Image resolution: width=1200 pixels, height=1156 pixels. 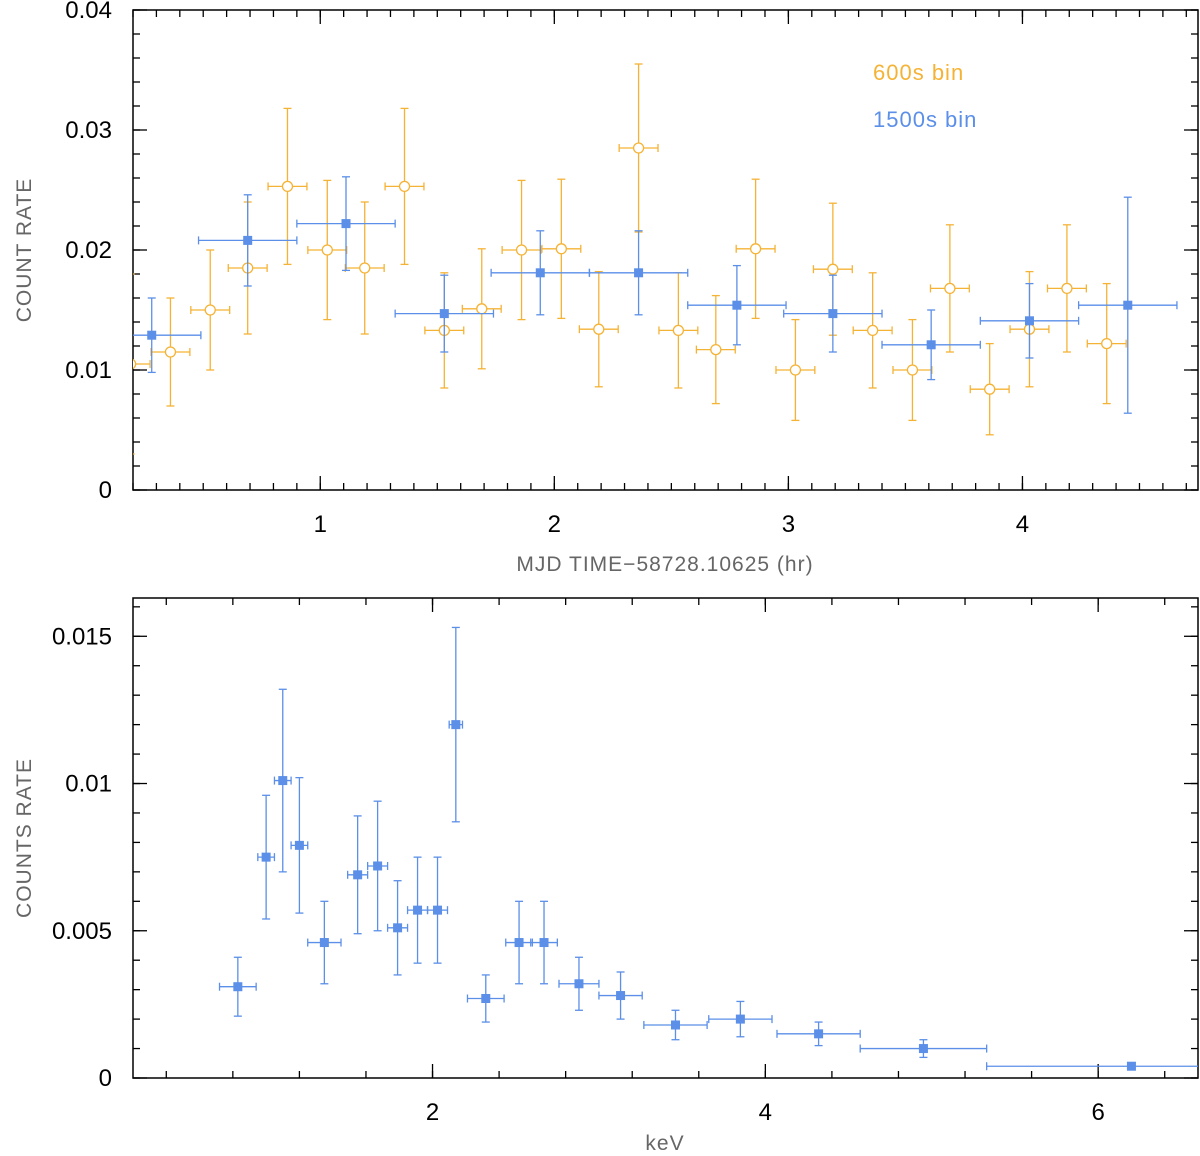 What do you see at coordinates (765, 1112) in the screenshot?
I see `spectrum-x-tick-labels: 2 4 6` at bounding box center [765, 1112].